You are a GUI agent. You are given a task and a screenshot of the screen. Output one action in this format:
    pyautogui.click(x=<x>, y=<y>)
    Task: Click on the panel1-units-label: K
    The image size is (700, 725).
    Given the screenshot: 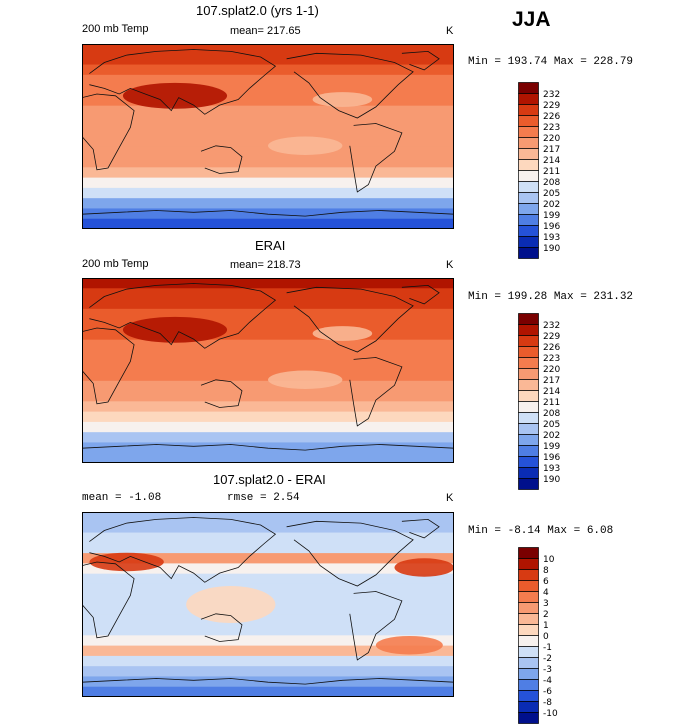 What is the action you would take?
    pyautogui.click(x=450, y=31)
    